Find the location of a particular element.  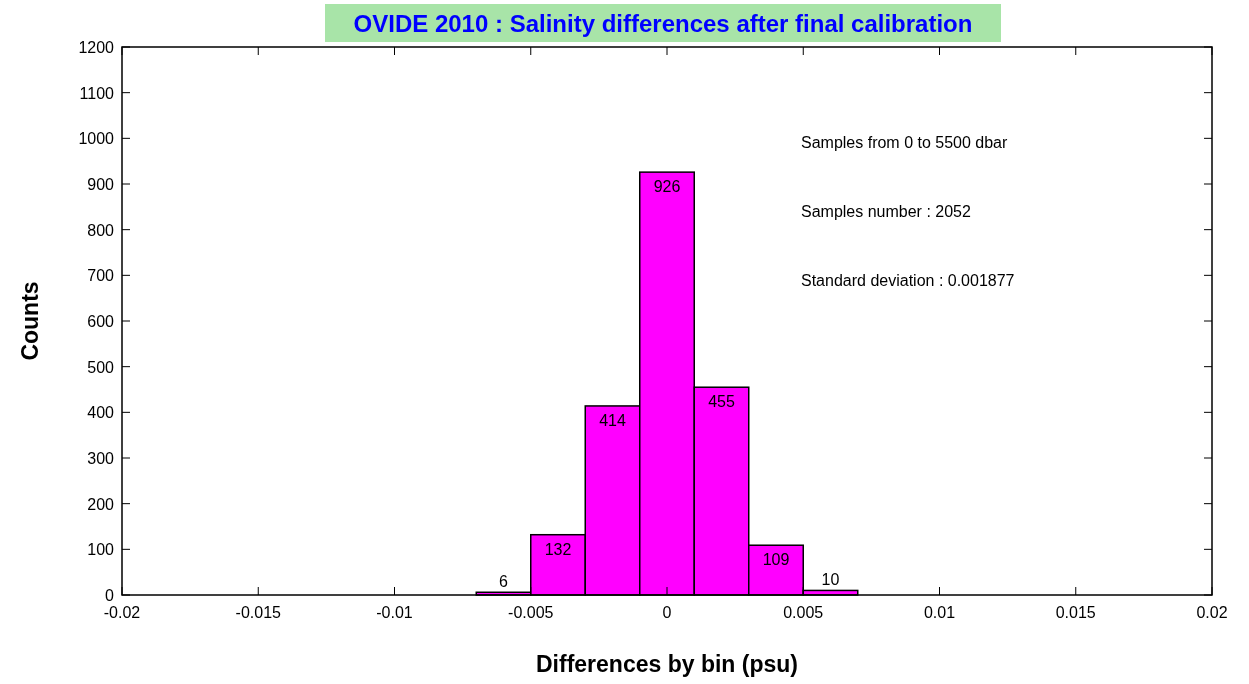

y-tick-label: 1200 is located at coordinates (96, 47).